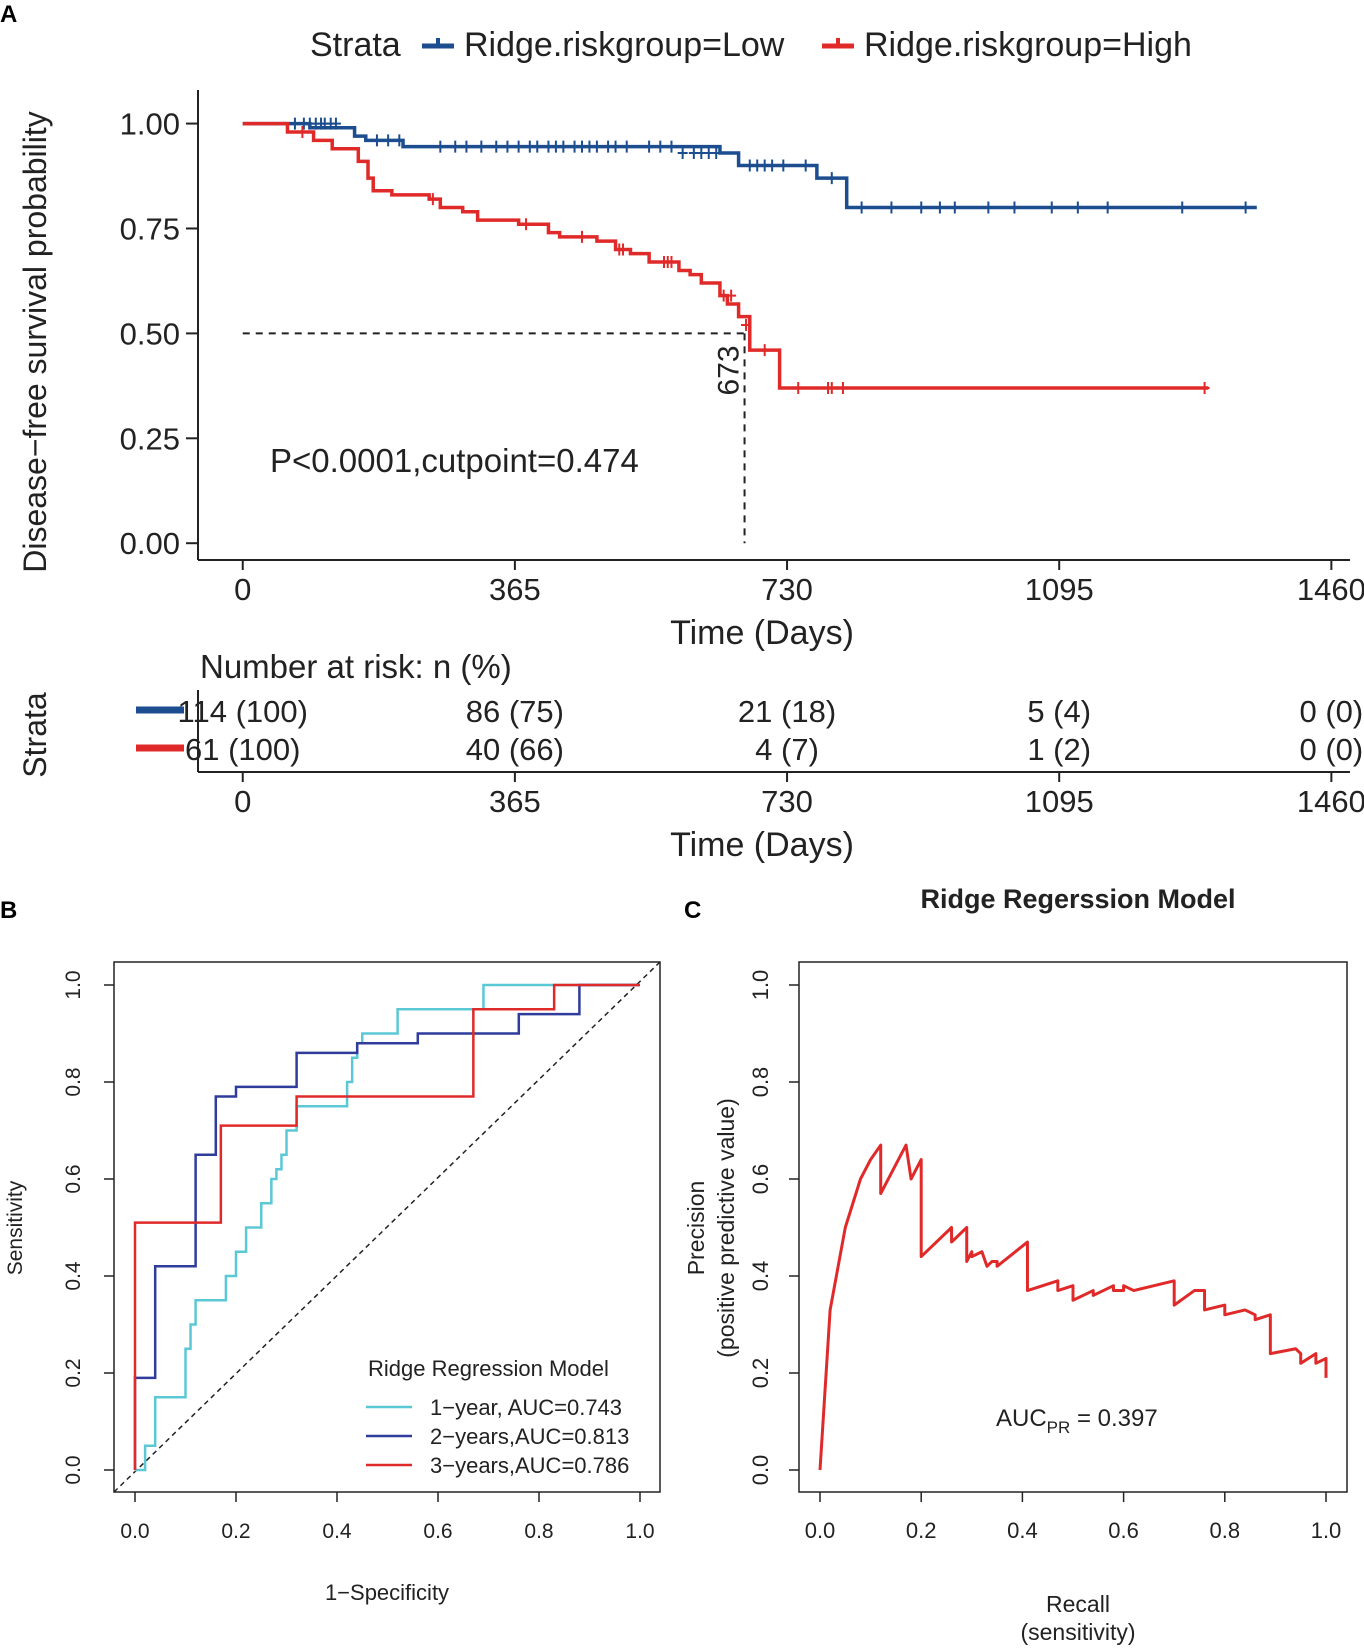 This screenshot has height=1651, width=1364. I want to click on roc-y-tick-label: 0.0, so click(73, 1469).